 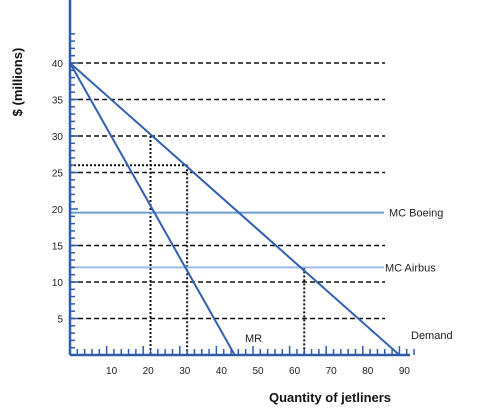 I want to click on mc-label-1: MC Airbus, so click(x=410, y=268).